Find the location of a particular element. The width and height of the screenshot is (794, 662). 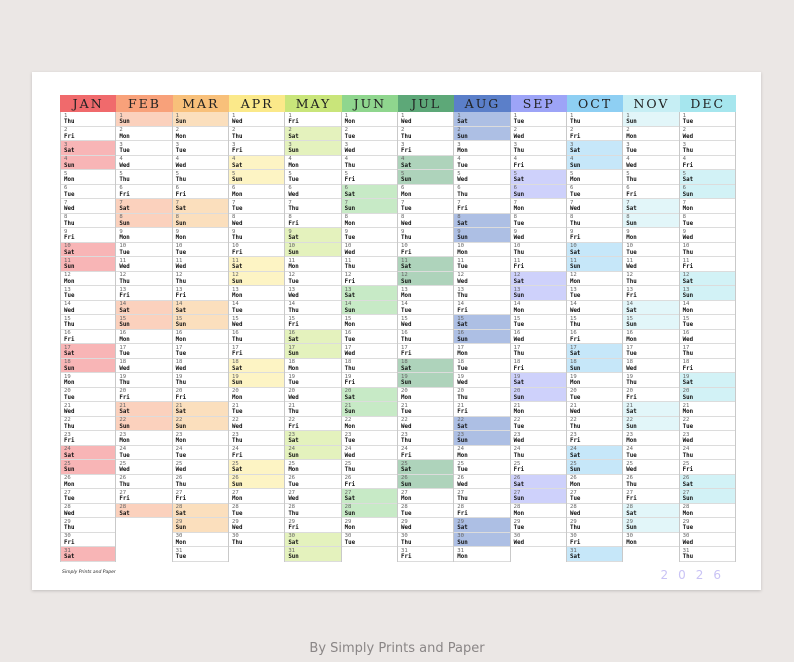

day-cell: 29 Wed is located at coordinates (256, 525).